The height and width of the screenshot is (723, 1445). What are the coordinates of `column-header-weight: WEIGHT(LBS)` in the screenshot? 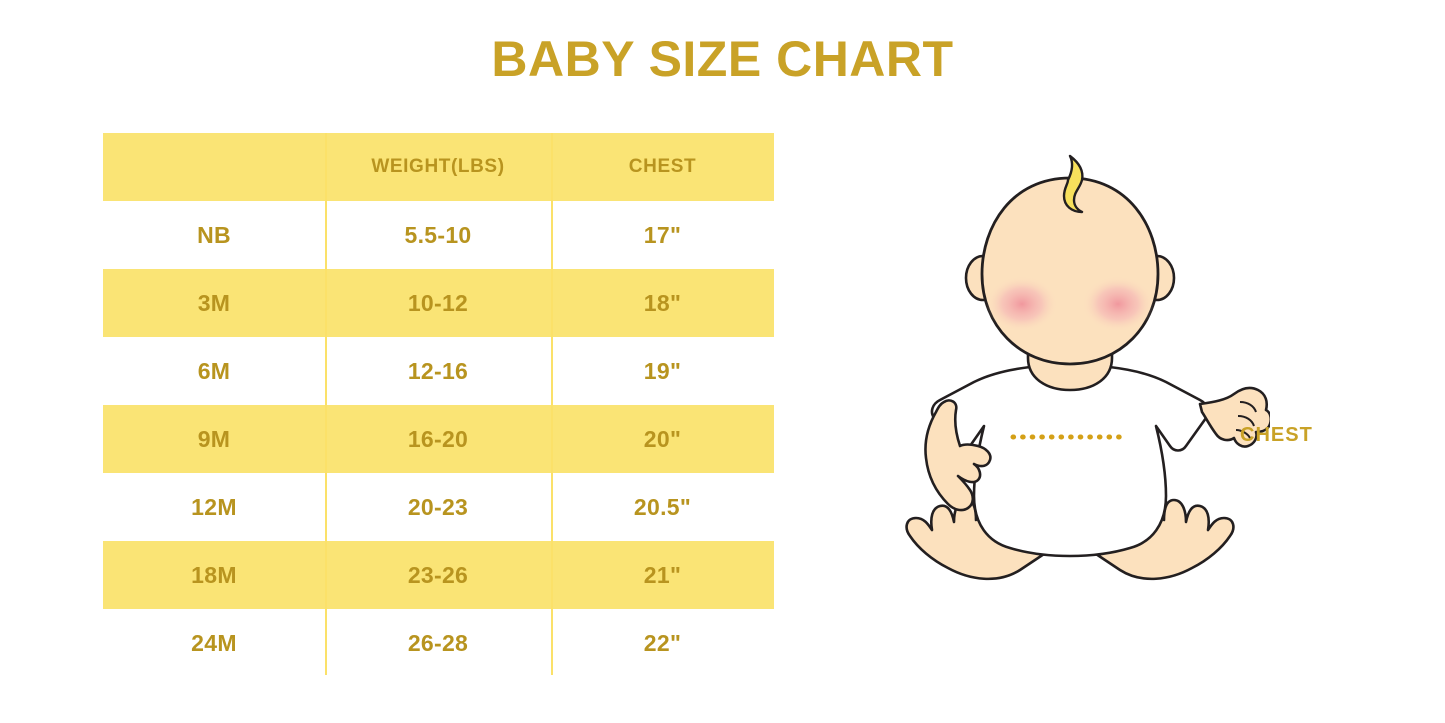 It's located at (438, 166).